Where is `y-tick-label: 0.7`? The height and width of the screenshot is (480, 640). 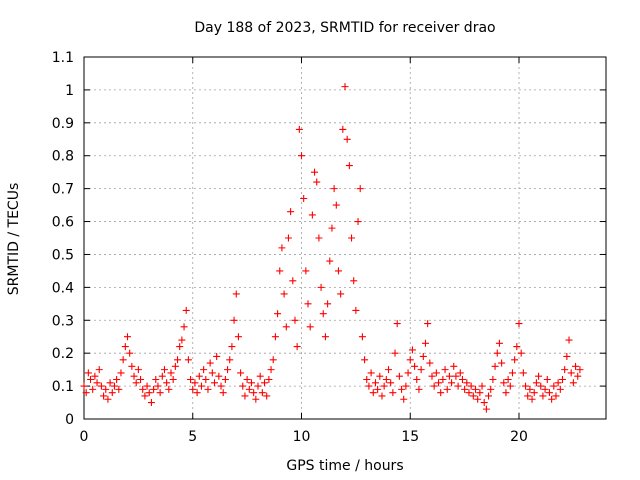 y-tick-label: 0.7 is located at coordinates (63, 190).